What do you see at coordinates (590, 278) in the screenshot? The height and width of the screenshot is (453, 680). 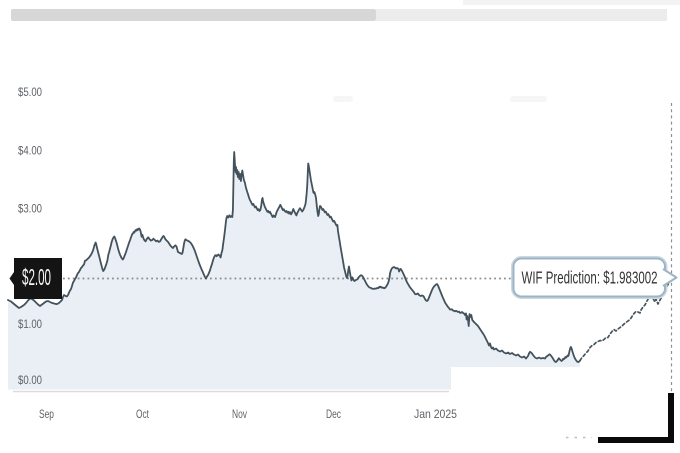 I see `svg-text: WIF Prediction: $1.983002` at bounding box center [590, 278].